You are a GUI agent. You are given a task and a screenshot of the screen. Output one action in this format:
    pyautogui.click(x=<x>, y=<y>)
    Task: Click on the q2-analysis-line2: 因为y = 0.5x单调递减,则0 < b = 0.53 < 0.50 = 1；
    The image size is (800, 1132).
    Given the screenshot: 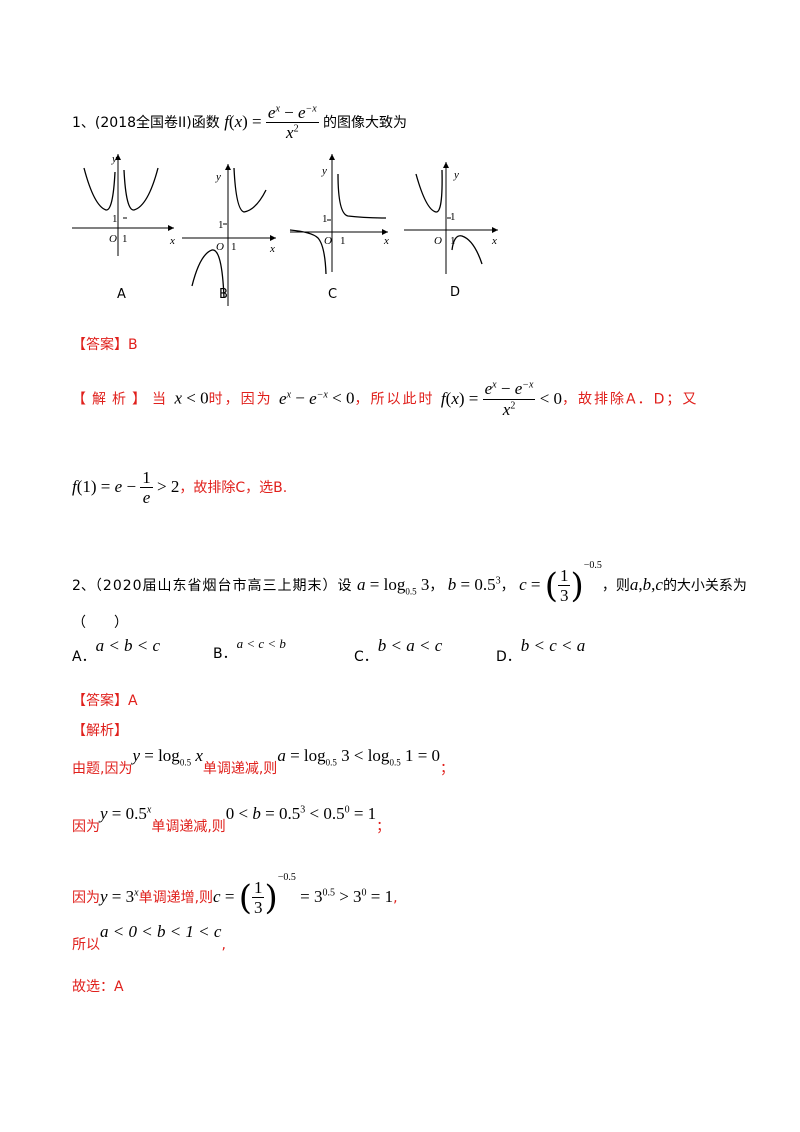 What is the action you would take?
    pyautogui.click(x=231, y=819)
    